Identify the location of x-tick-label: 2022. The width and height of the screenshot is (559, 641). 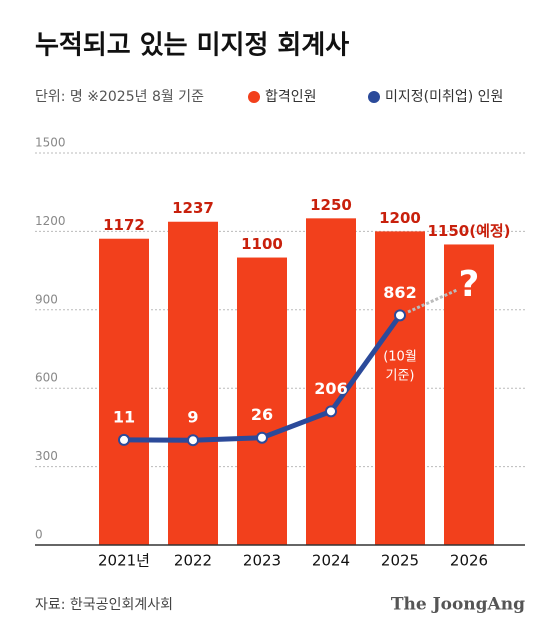
(193, 561).